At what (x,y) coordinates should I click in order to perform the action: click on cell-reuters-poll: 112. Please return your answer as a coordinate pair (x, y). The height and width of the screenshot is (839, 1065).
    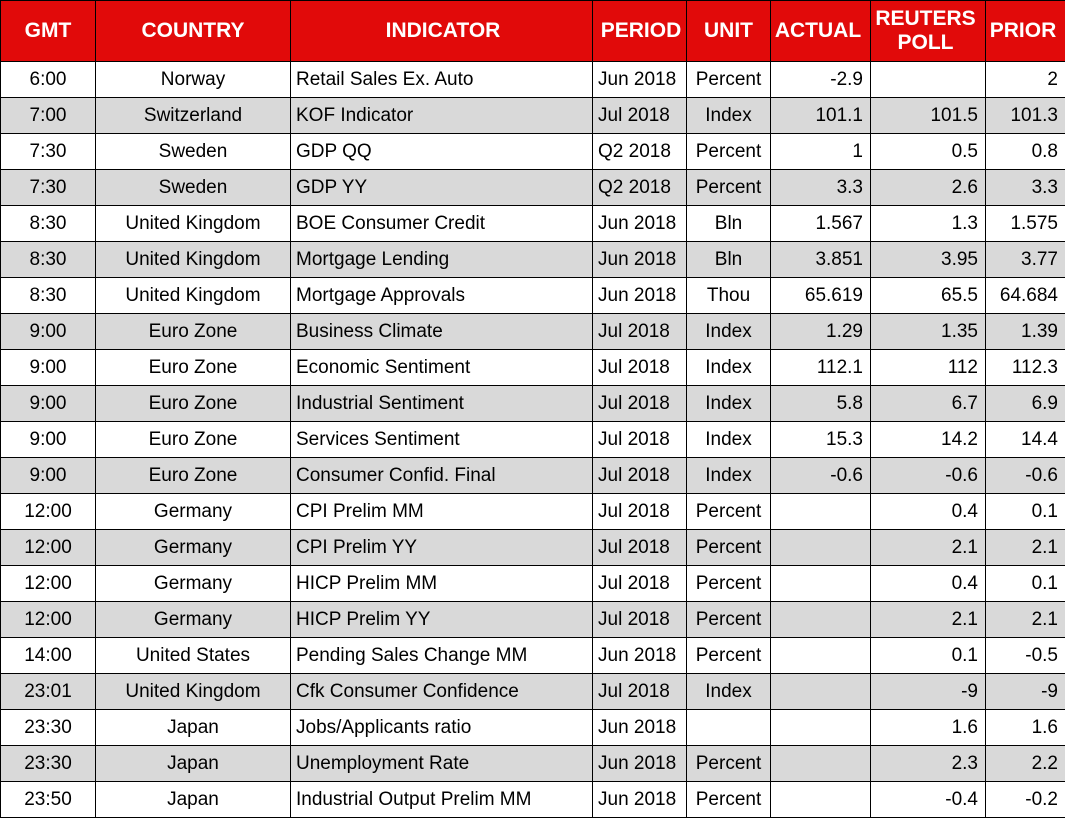
    Looking at the image, I should click on (928, 367).